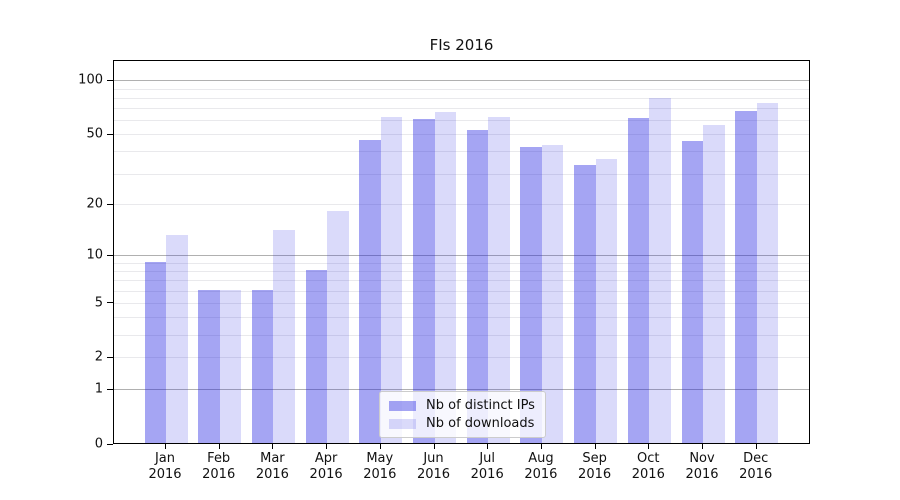 This screenshot has width=900, height=500. Describe the element at coordinates (702, 466) in the screenshot. I see `x-tick-label-nov: Nov 2016` at that location.